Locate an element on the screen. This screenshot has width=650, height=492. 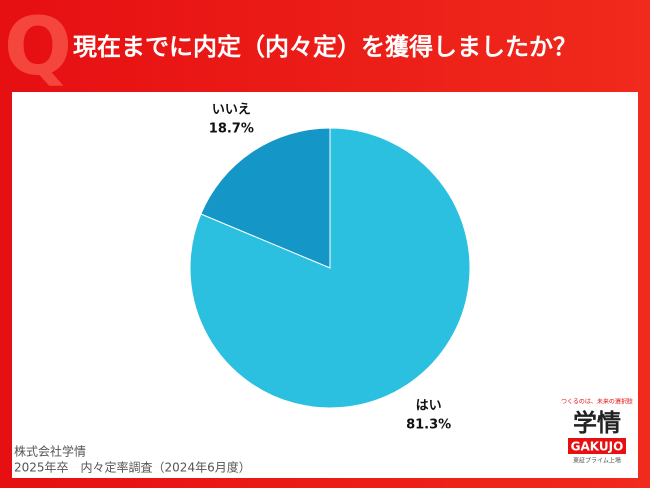
logo: つくるのは、未来の選択肢 学情 GAKUJO 東証プライム上場 is located at coordinates (597, 431).